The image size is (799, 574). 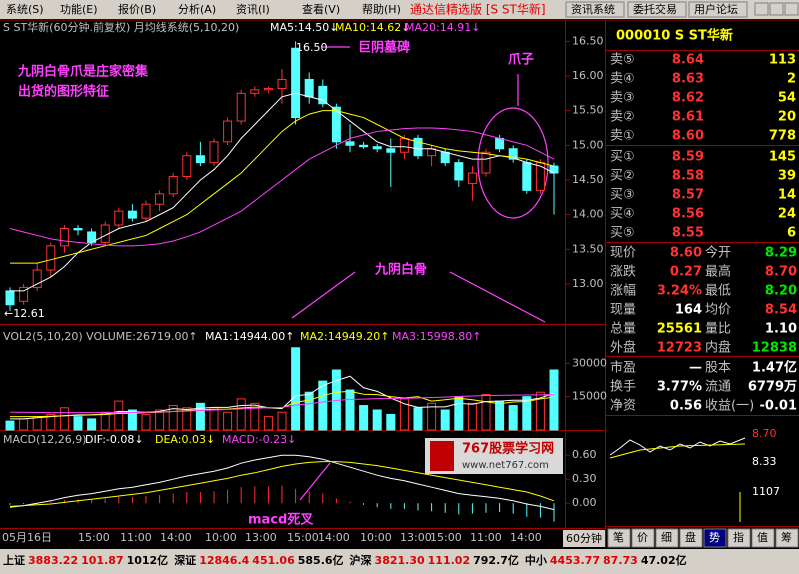 I want to click on tab-label: 值, so click(x=762, y=537).